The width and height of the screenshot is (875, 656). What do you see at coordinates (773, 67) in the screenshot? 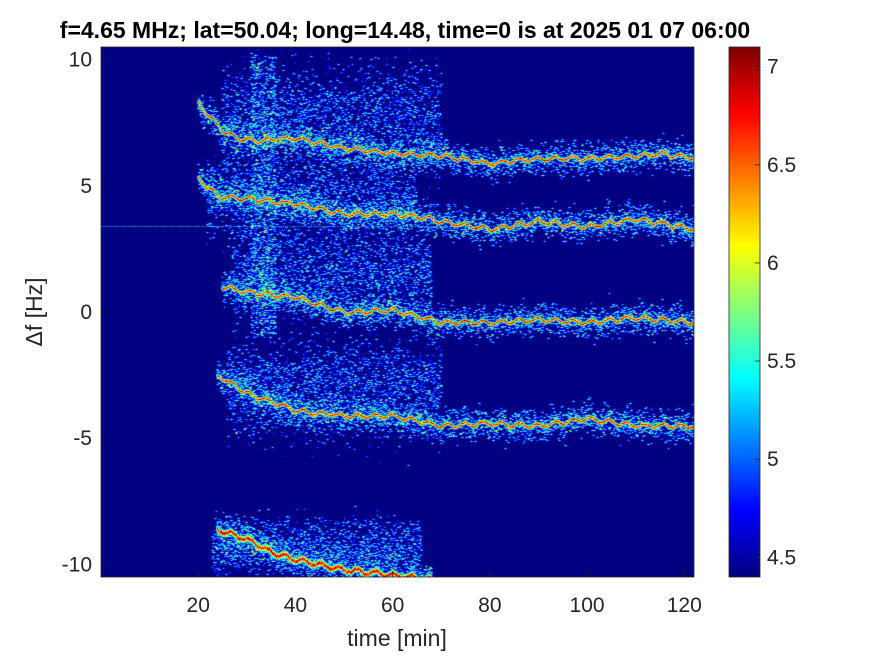
I see `colorbar-tick-label: 7` at bounding box center [773, 67].